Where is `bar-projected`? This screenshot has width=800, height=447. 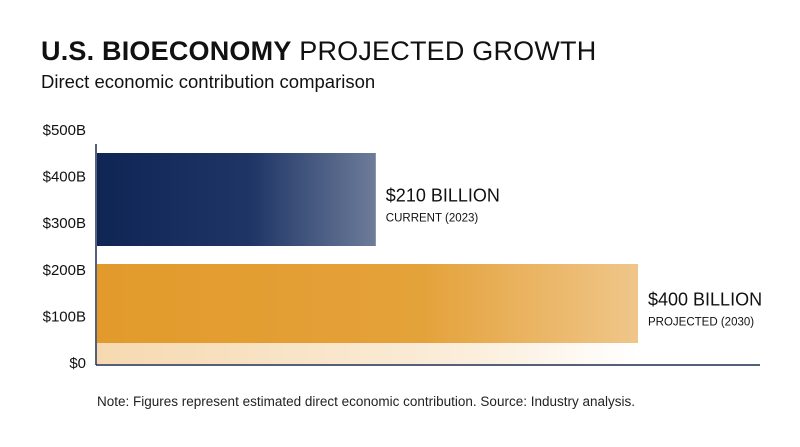 bar-projected is located at coordinates (367, 303).